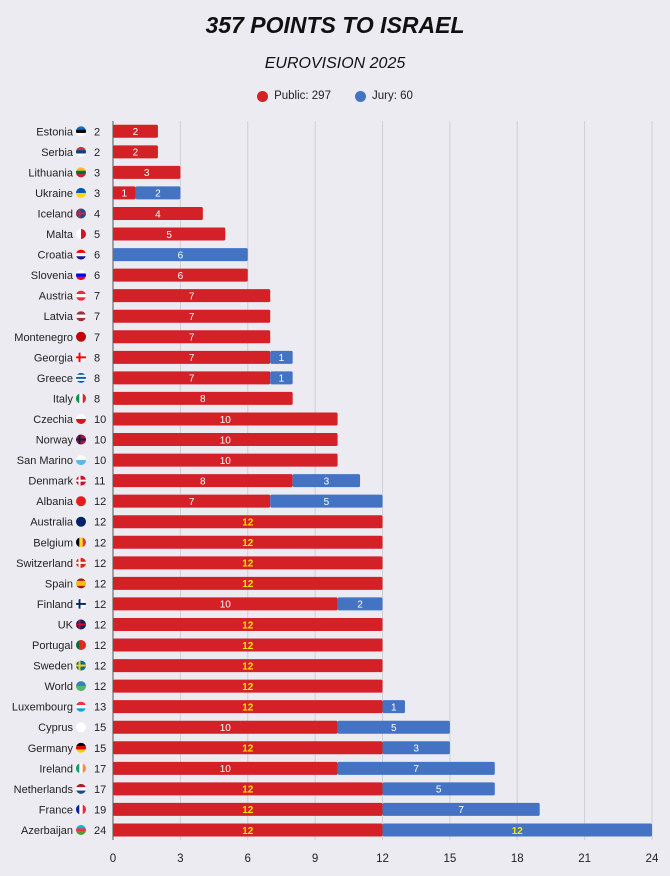  Describe the element at coordinates (81, 727) in the screenshot. I see `flag-cyprus-icon` at that location.